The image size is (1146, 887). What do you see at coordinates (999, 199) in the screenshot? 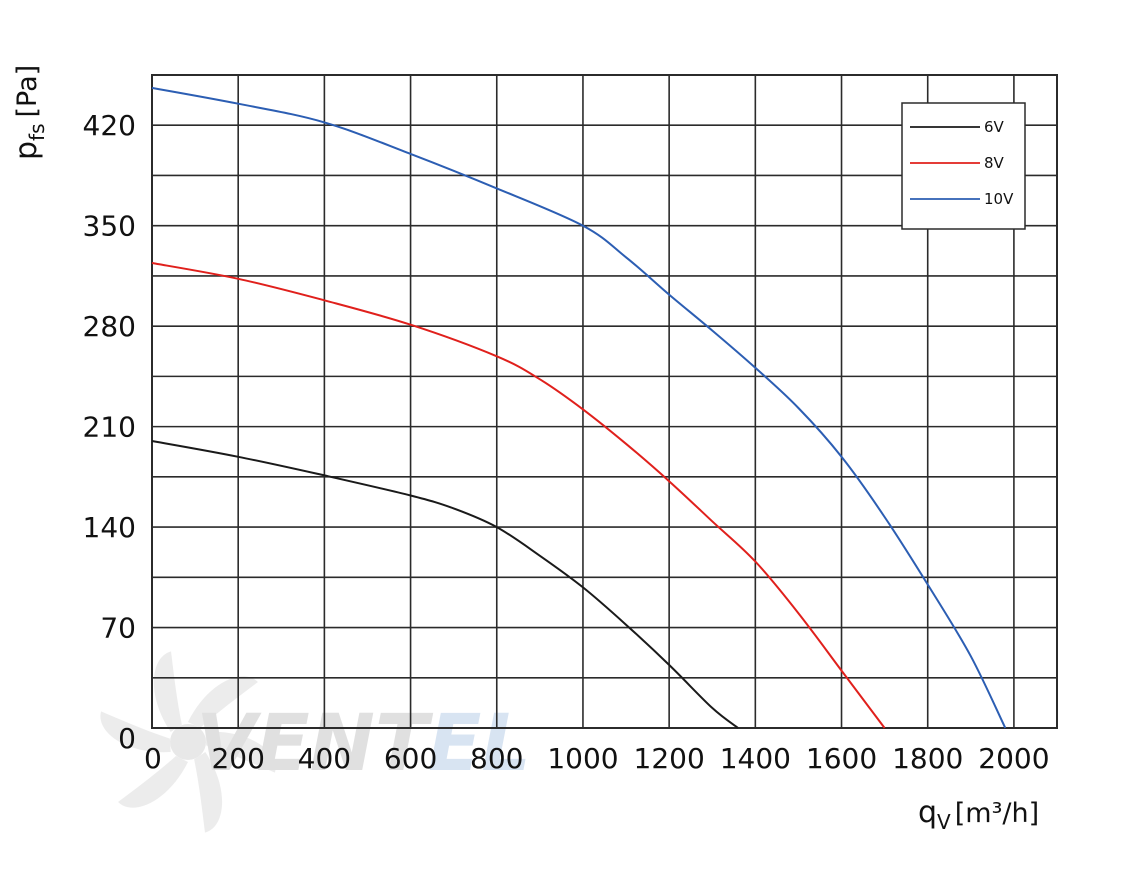
I see `legend-label: 10V` at bounding box center [999, 199].